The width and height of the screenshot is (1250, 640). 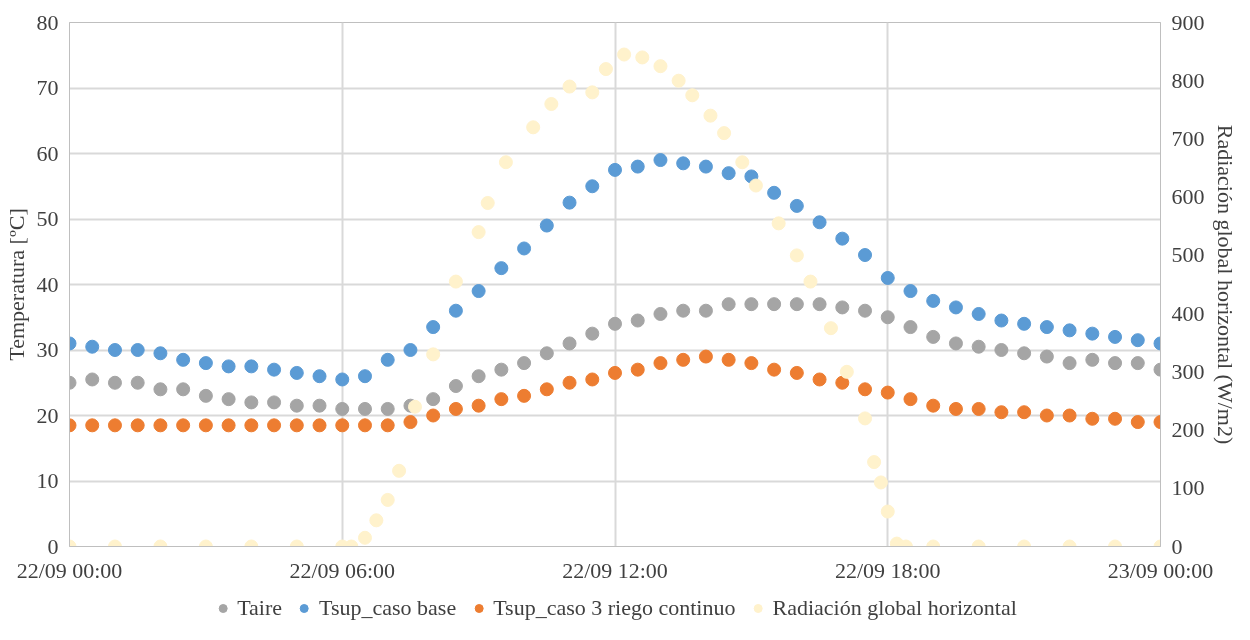 What do you see at coordinates (47, 22) in the screenshot?
I see `y-tick-label: 80` at bounding box center [47, 22].